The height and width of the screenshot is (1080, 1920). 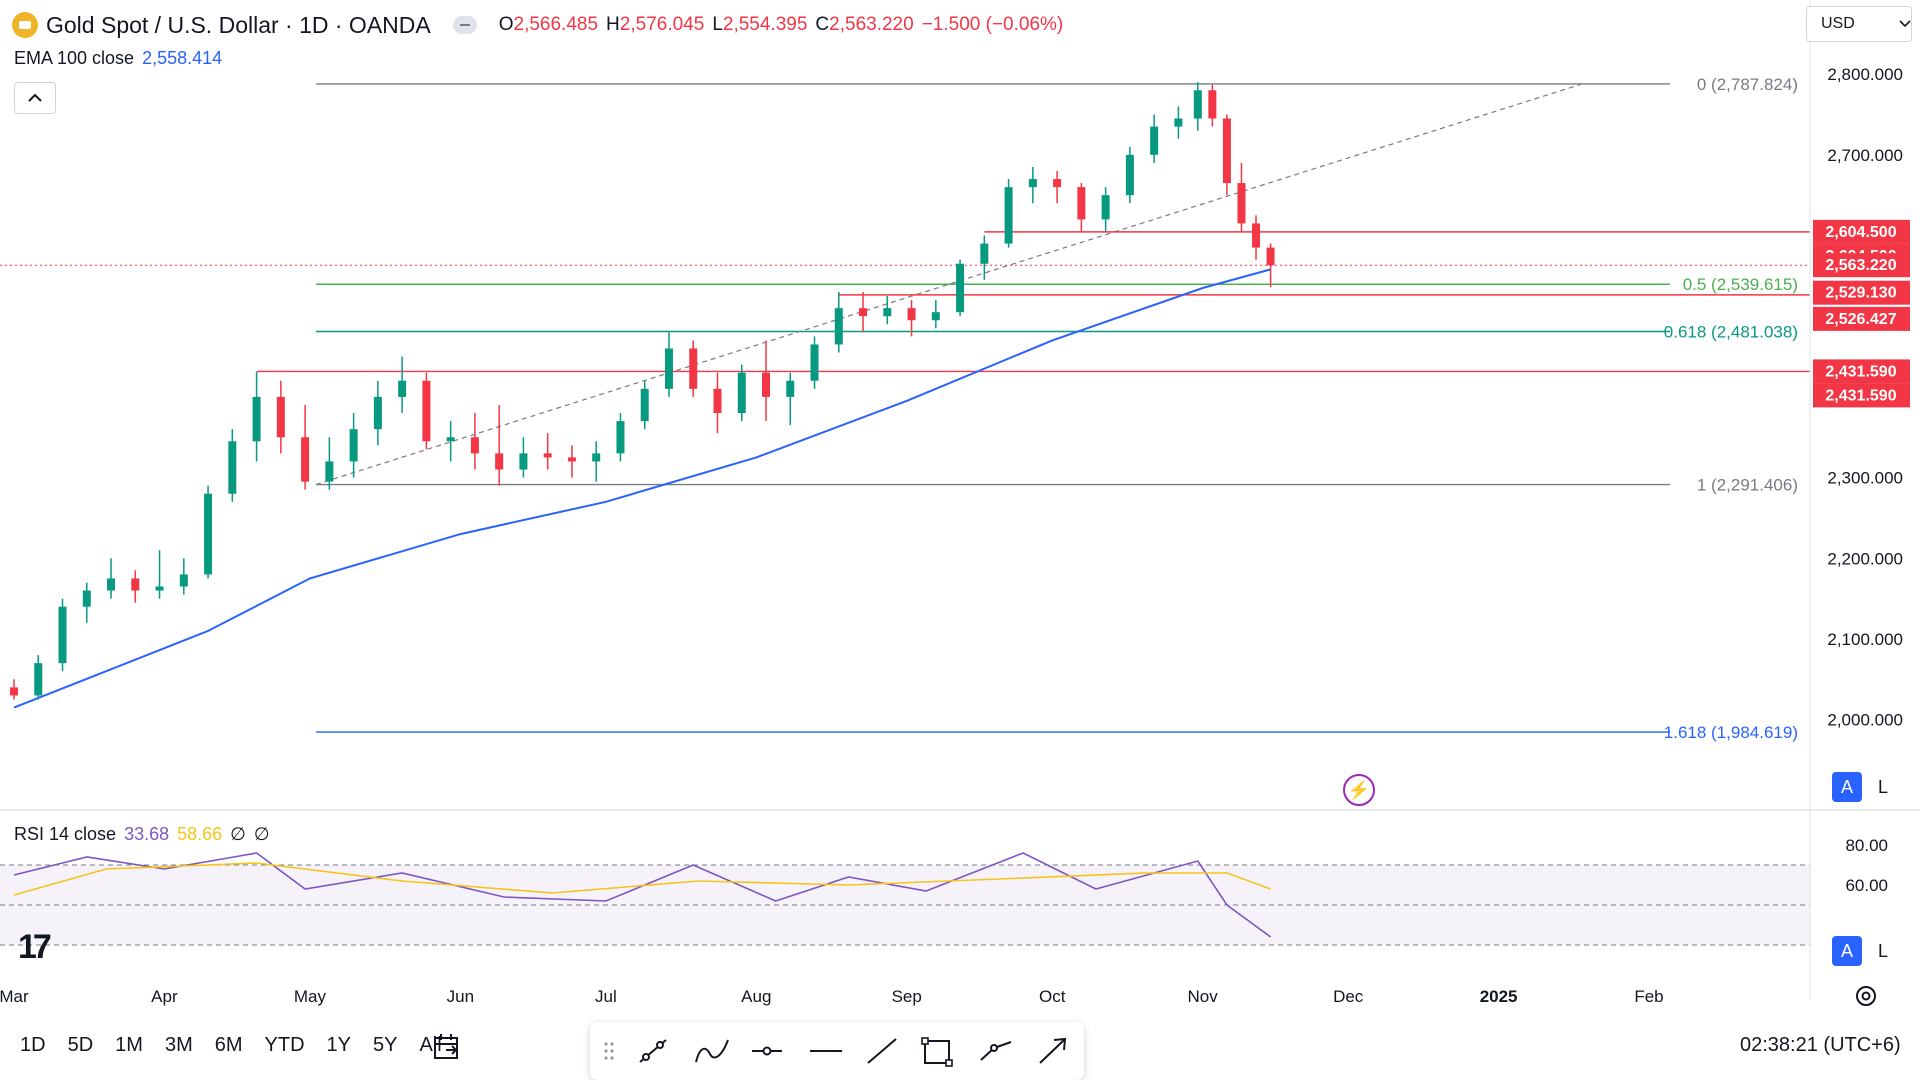 What do you see at coordinates (712, 1051) in the screenshot?
I see `brush-icon` at bounding box center [712, 1051].